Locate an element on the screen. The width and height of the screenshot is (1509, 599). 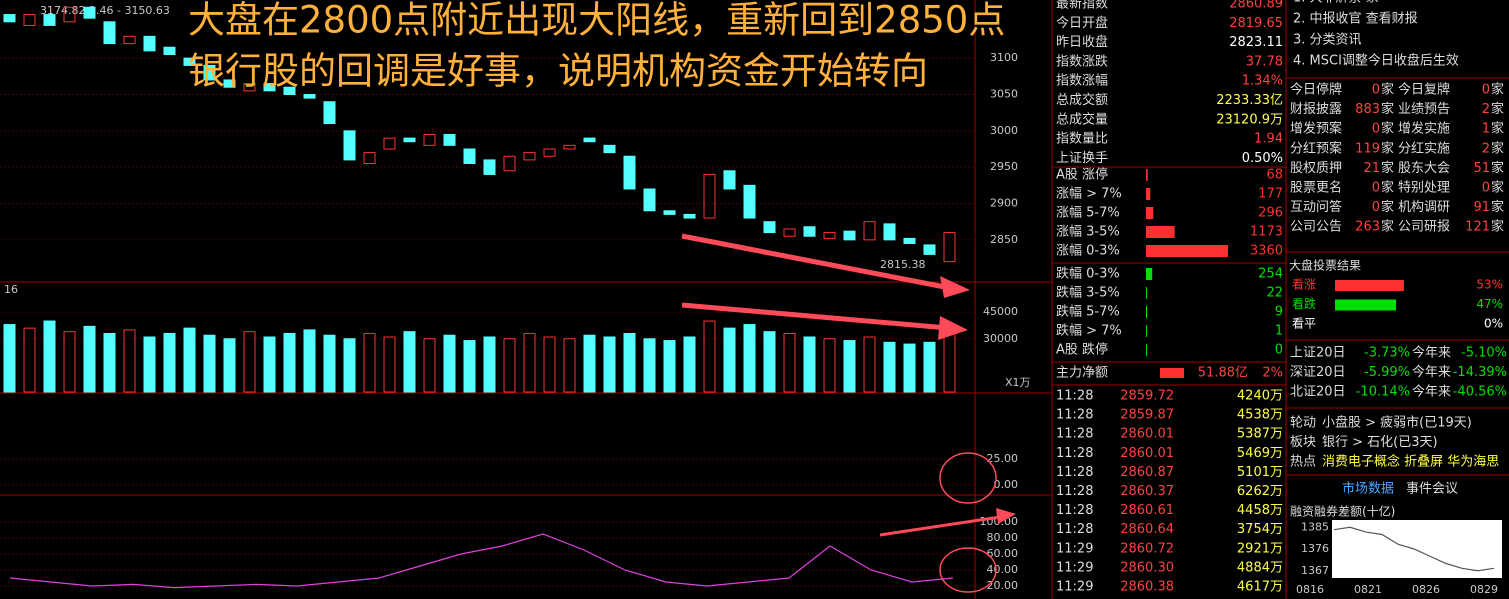
stat-label: 分红实施 is located at coordinates (1424, 148).